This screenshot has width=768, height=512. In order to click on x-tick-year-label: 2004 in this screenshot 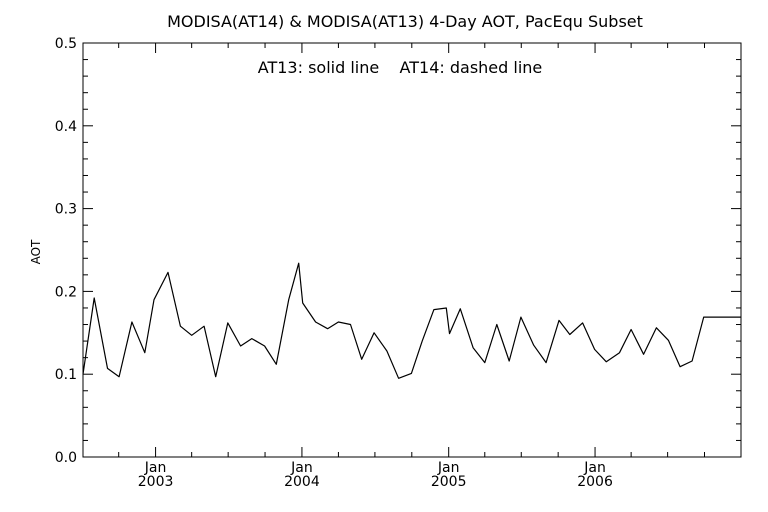, I will do `click(302, 482)`.